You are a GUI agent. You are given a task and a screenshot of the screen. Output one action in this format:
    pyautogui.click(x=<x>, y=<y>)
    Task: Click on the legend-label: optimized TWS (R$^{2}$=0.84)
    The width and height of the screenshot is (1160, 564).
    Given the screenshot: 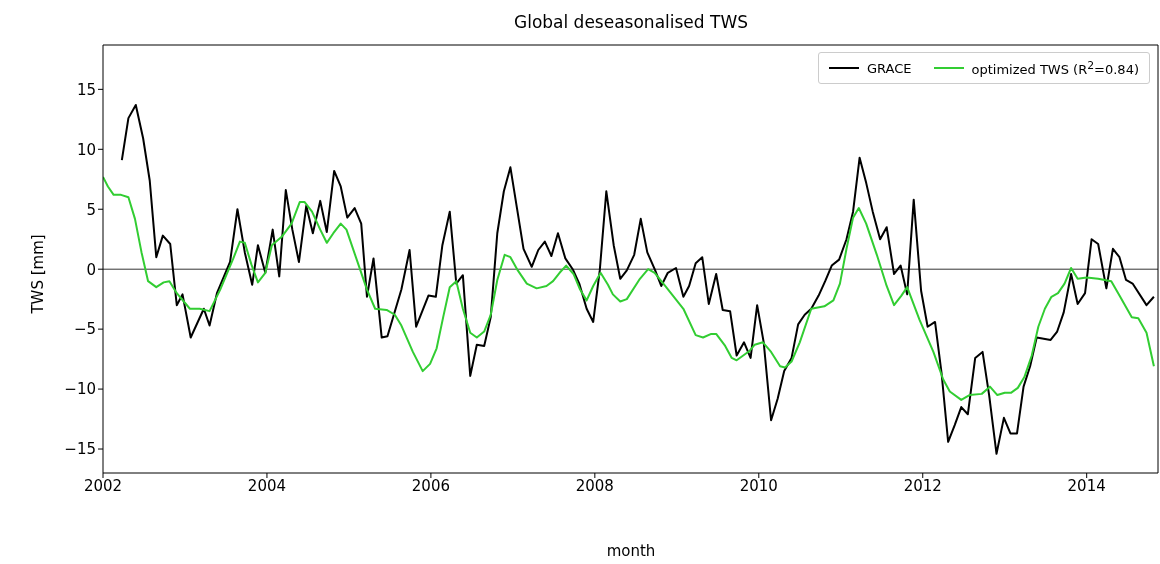 What is the action you would take?
    pyautogui.click(x=1055, y=68)
    